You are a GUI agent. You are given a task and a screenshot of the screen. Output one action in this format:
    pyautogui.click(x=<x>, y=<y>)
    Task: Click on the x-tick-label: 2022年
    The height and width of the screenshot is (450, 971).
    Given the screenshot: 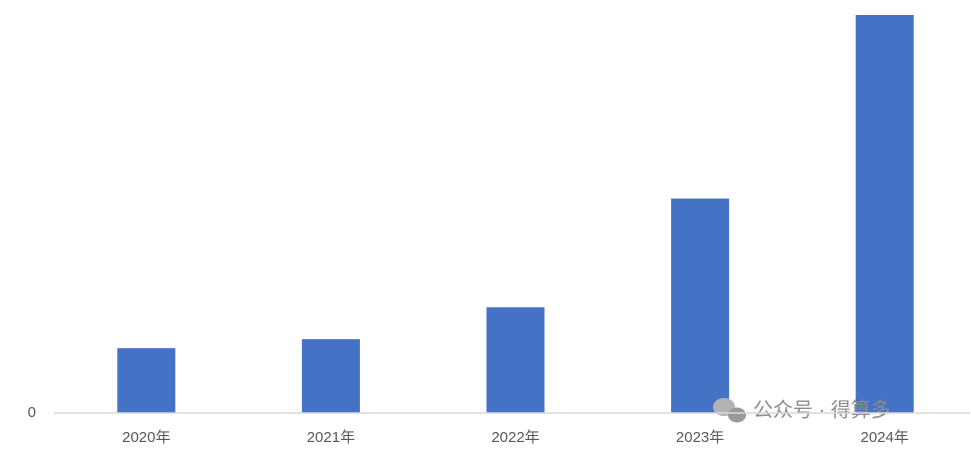 What is the action you would take?
    pyautogui.click(x=515, y=437)
    